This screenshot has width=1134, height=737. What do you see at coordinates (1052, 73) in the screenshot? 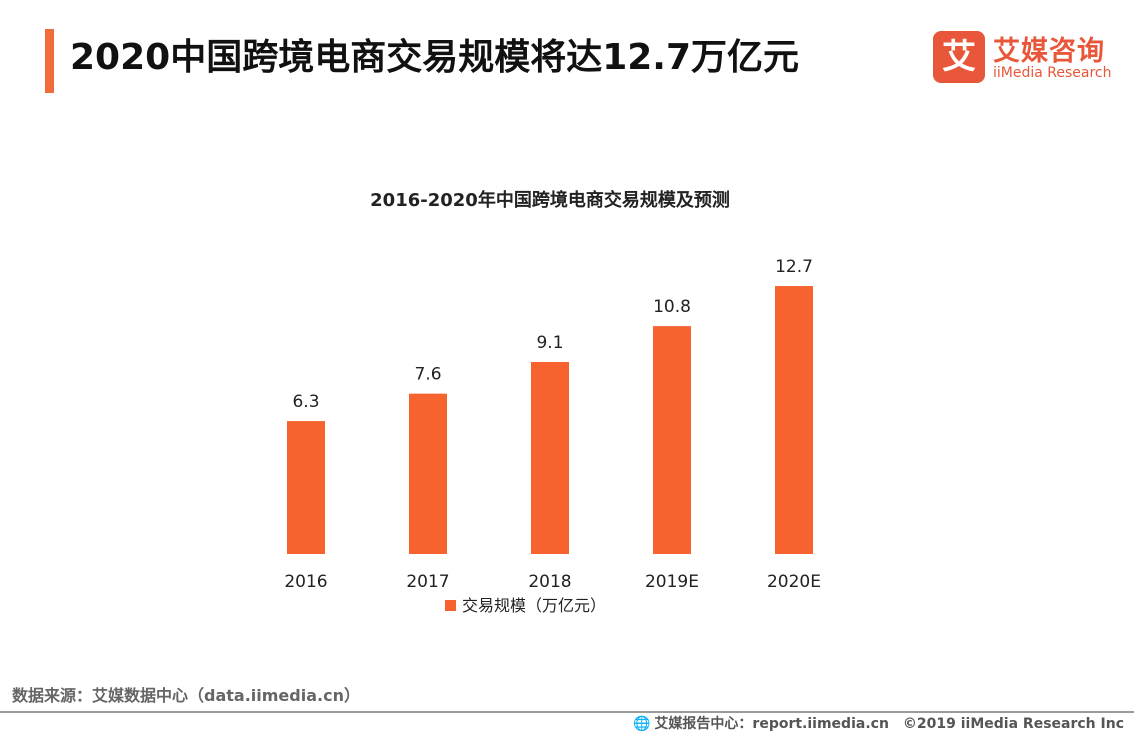
I see `logo-name-en: iiMedia Research` at bounding box center [1052, 73].